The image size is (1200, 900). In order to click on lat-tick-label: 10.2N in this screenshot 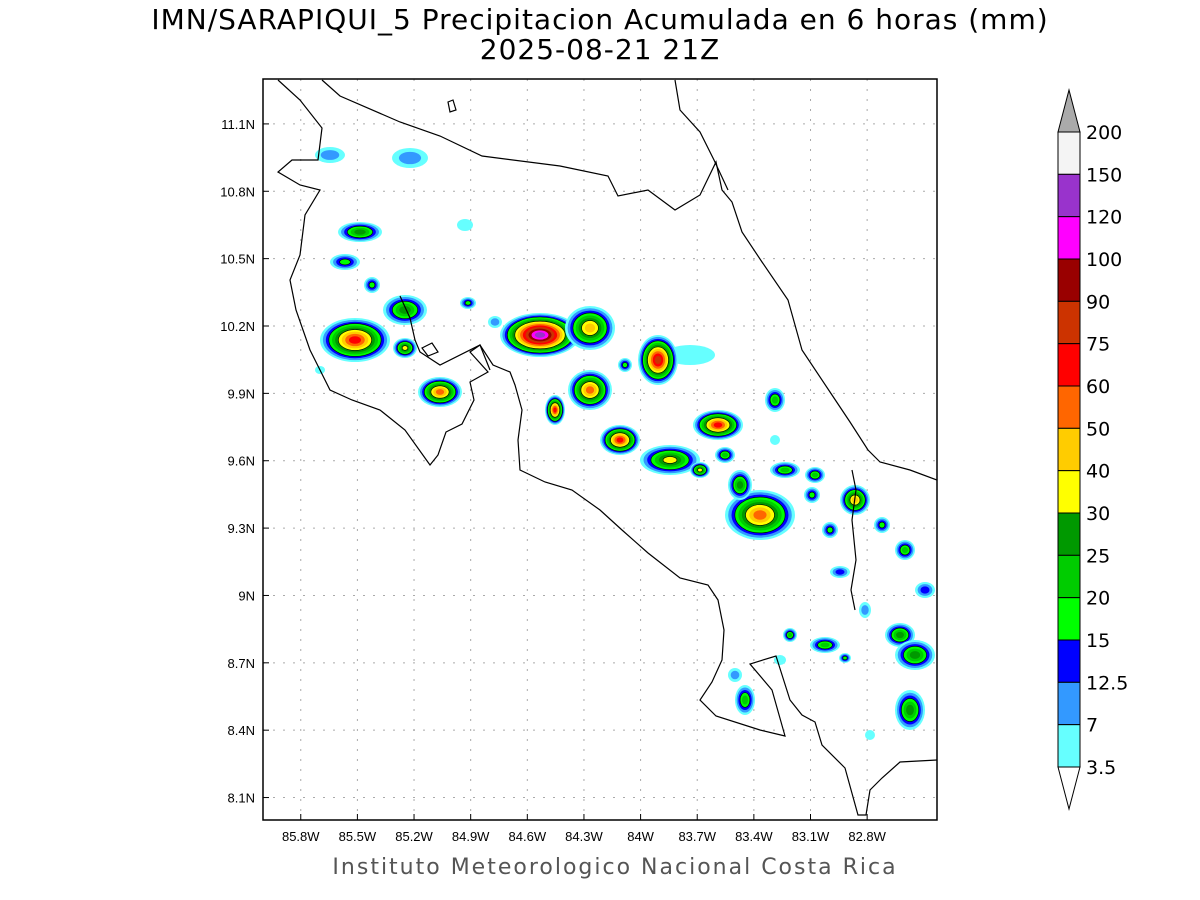, I will do `click(237, 326)`.